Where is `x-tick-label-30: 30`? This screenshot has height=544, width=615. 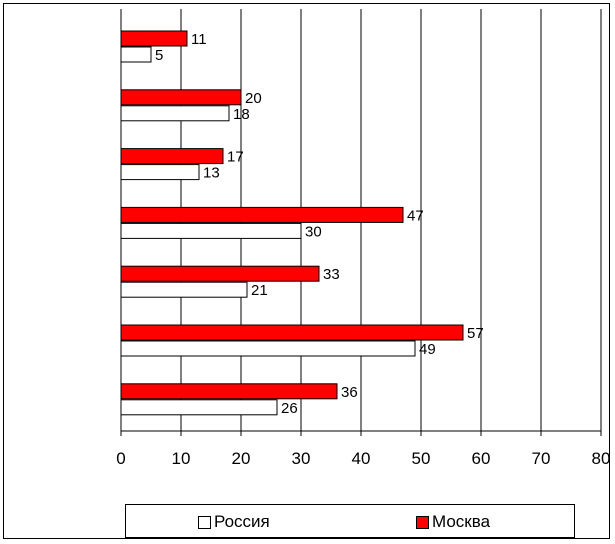 x-tick-label-30: 30 is located at coordinates (301, 458).